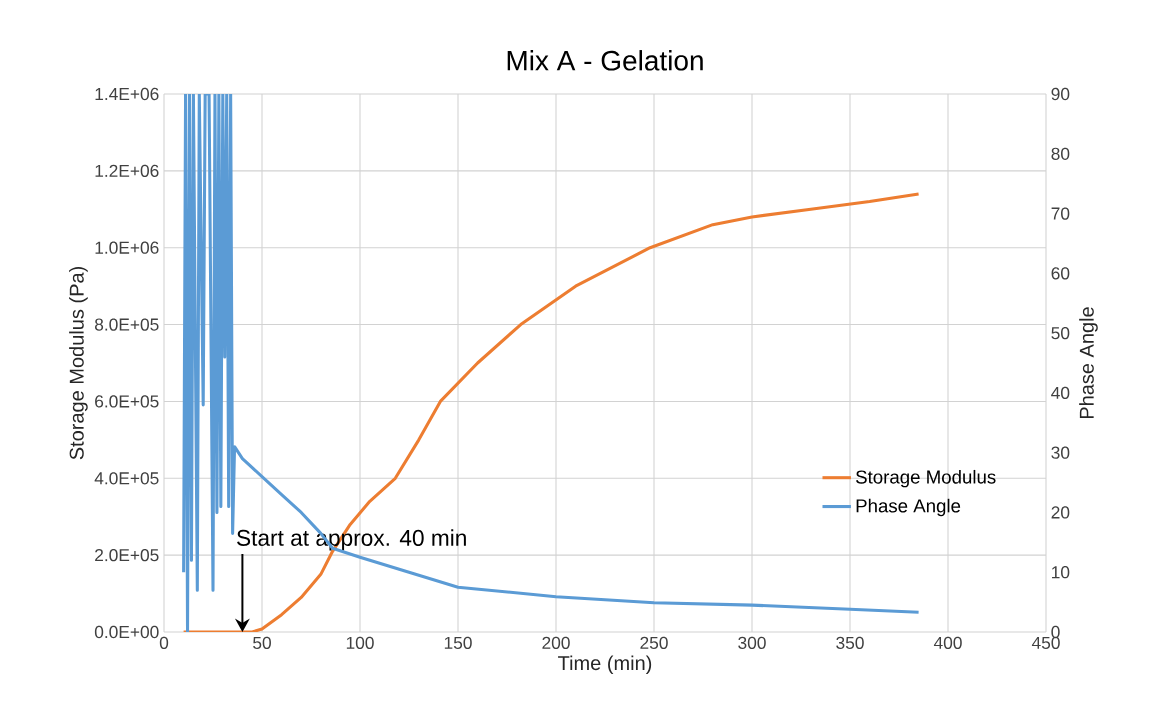  Describe the element at coordinates (127, 247) in the screenshot. I see `y-tick-label: 1.0E+06` at that location.